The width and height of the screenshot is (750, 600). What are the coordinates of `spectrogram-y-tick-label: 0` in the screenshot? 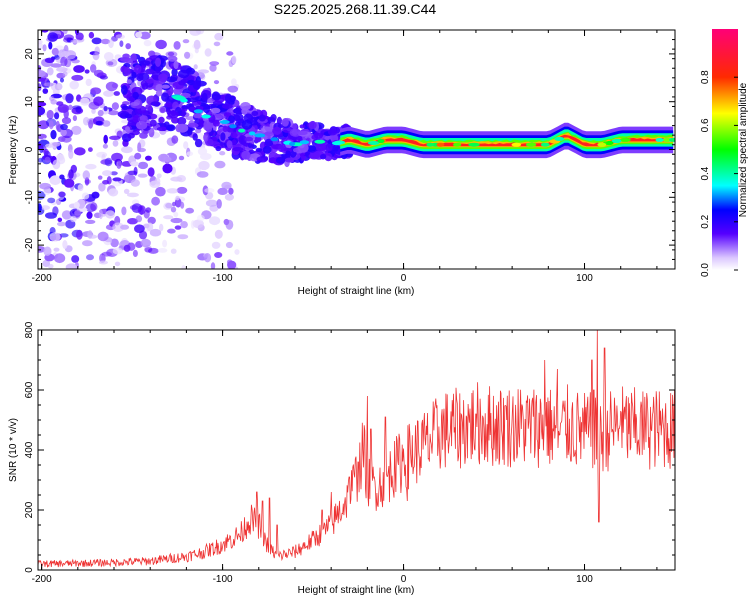 It's located at (29, 149).